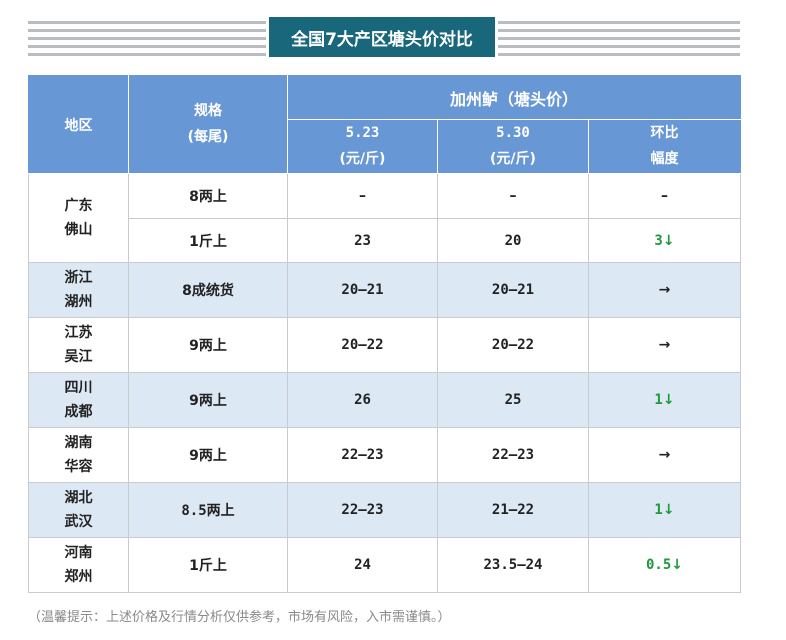  Describe the element at coordinates (78, 345) in the screenshot. I see `region-cell: 江苏 吴江` at that location.